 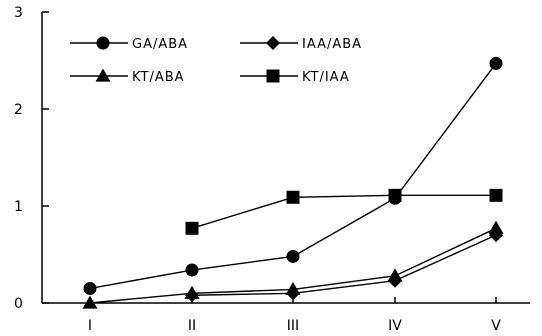 What do you see at coordinates (18, 110) in the screenshot?
I see `y-tick-label: 2` at bounding box center [18, 110].